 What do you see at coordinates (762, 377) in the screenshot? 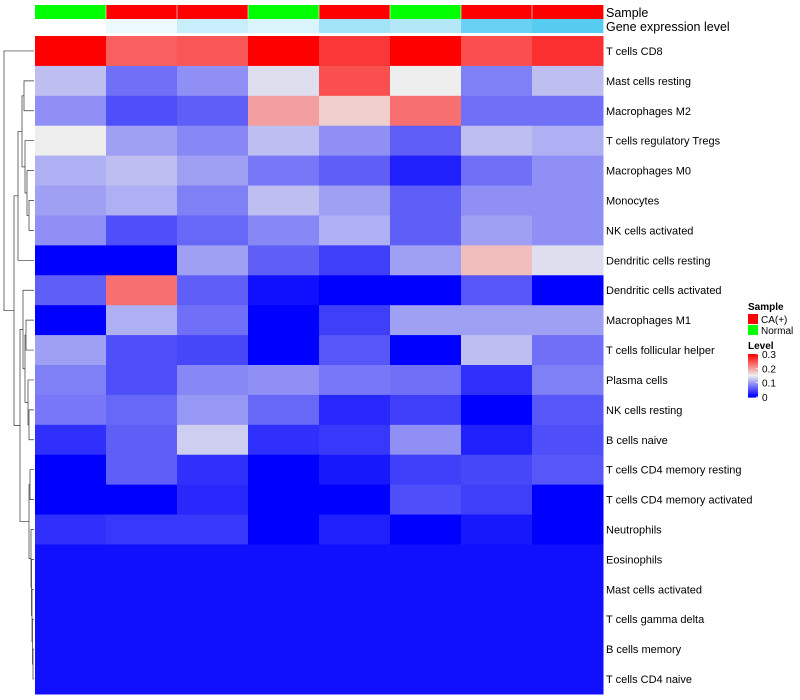
I see `legend-colorbar: 0.3 0.2 0.1 0` at bounding box center [762, 377].